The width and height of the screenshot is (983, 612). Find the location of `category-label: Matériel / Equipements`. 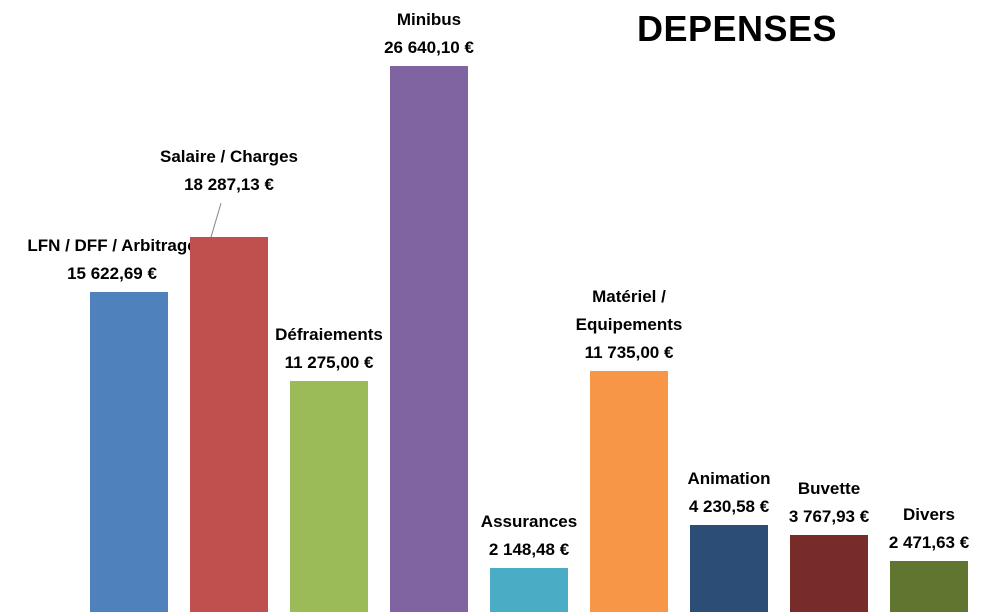

category-label: Matériel / Equipements is located at coordinates (629, 311).